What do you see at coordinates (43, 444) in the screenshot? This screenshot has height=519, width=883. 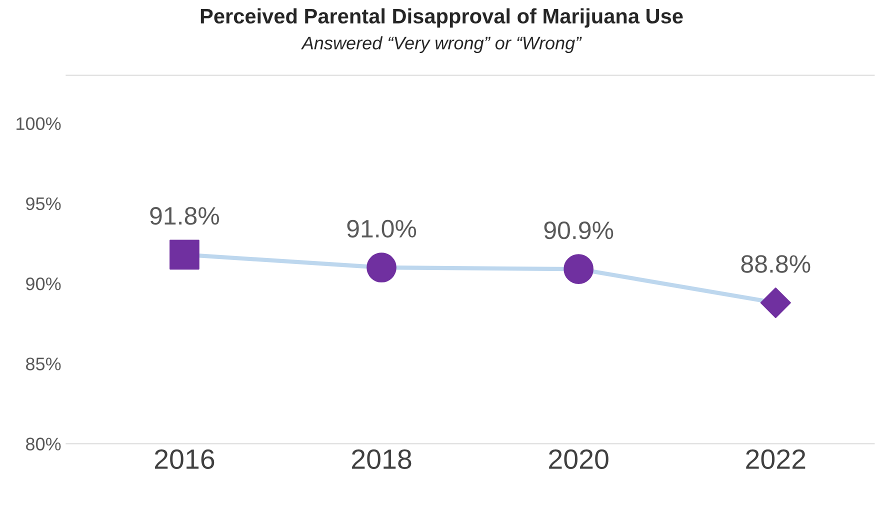 I see `y-tick-label: 80%` at bounding box center [43, 444].